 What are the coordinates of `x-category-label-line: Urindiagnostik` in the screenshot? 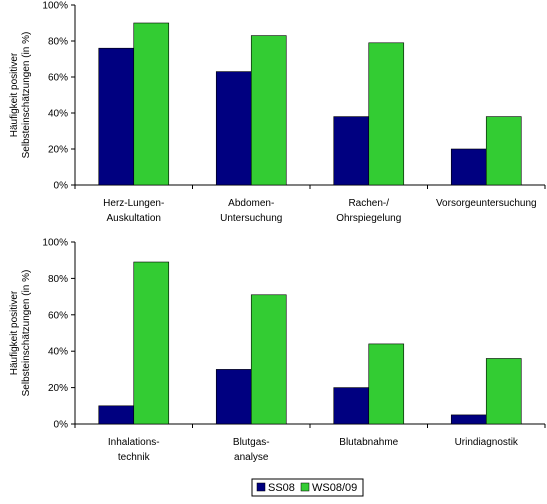 It's located at (487, 442).